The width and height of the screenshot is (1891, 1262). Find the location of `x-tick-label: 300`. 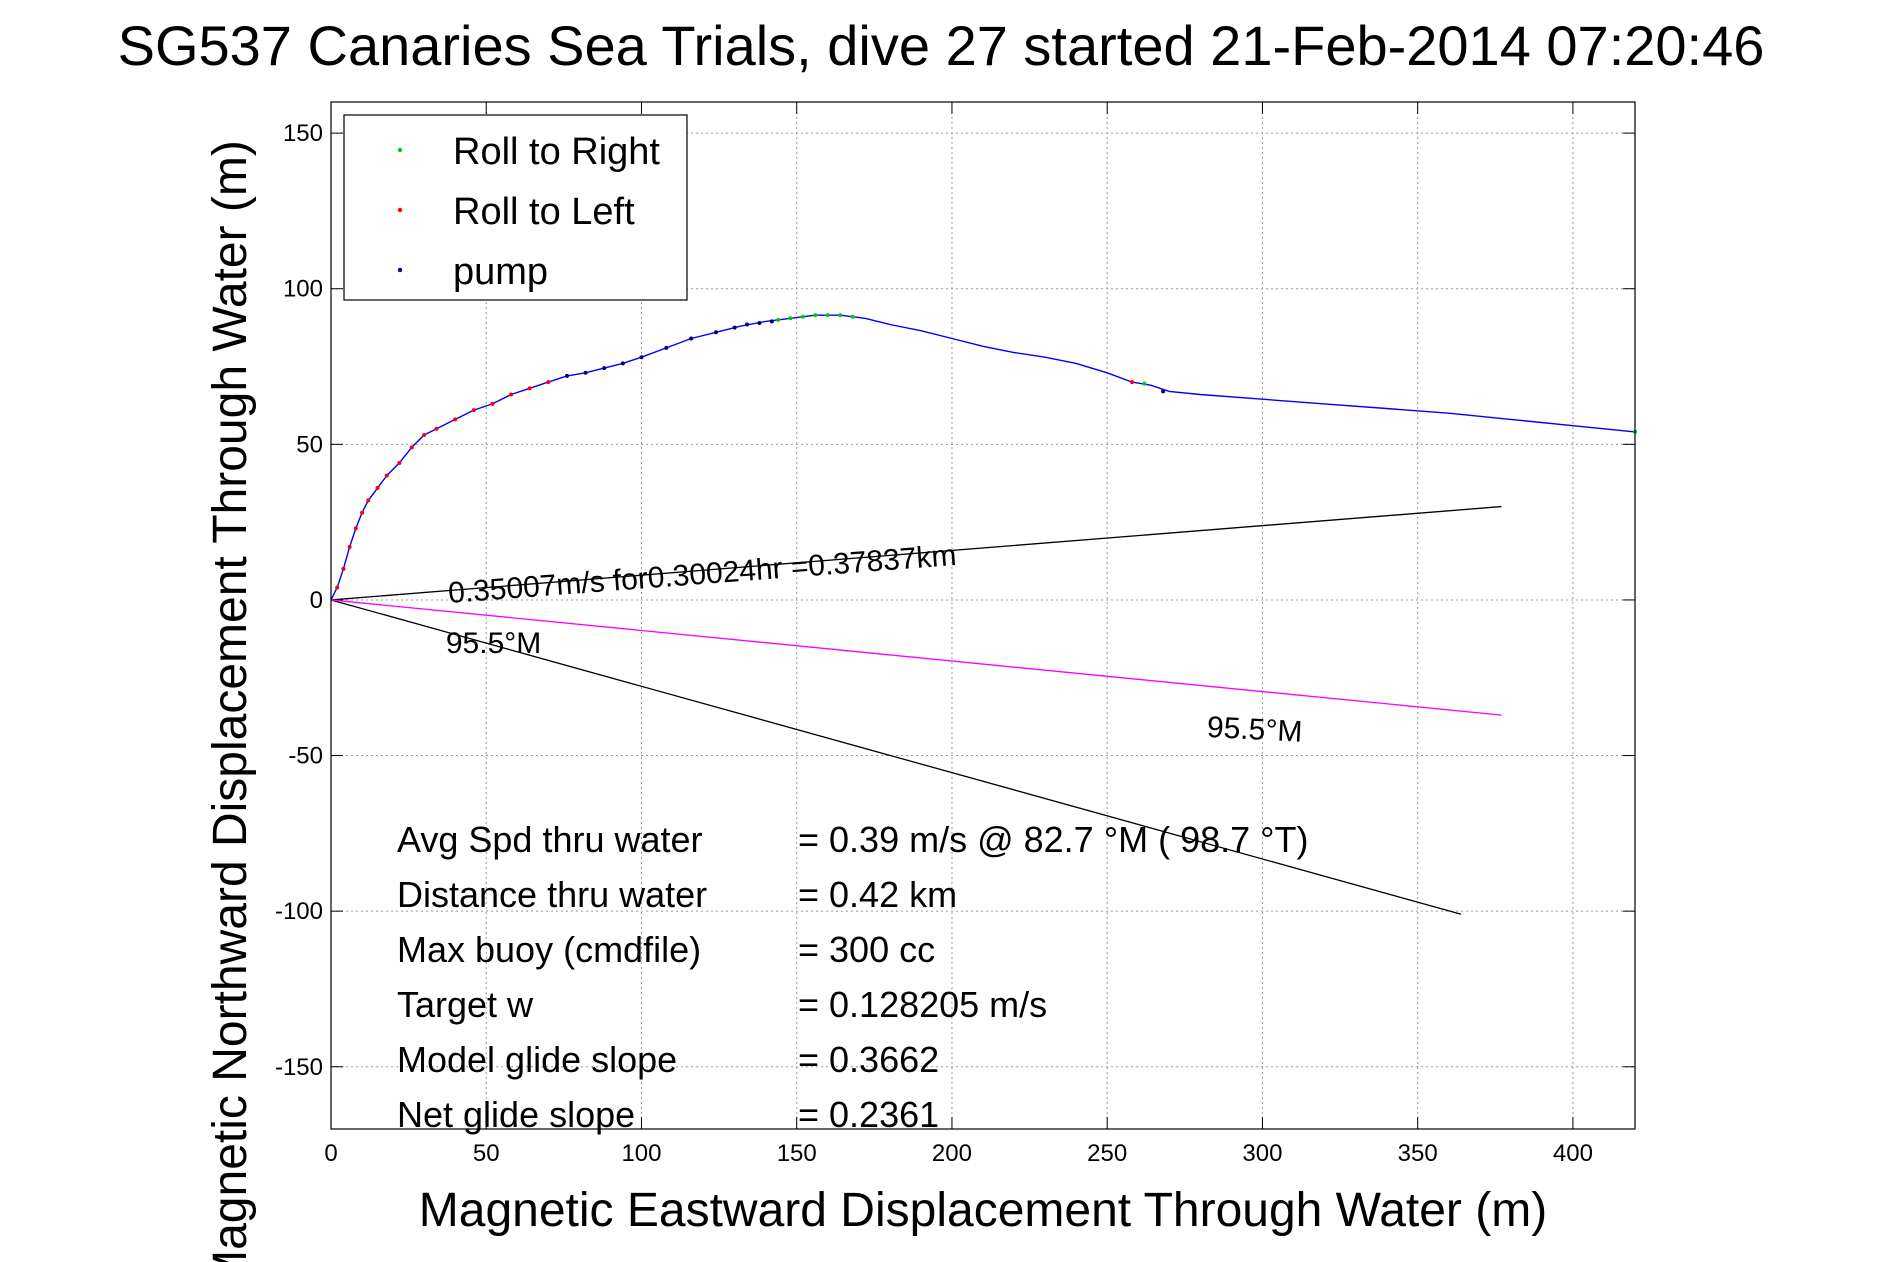

x-tick-label: 300 is located at coordinates (1262, 1153).